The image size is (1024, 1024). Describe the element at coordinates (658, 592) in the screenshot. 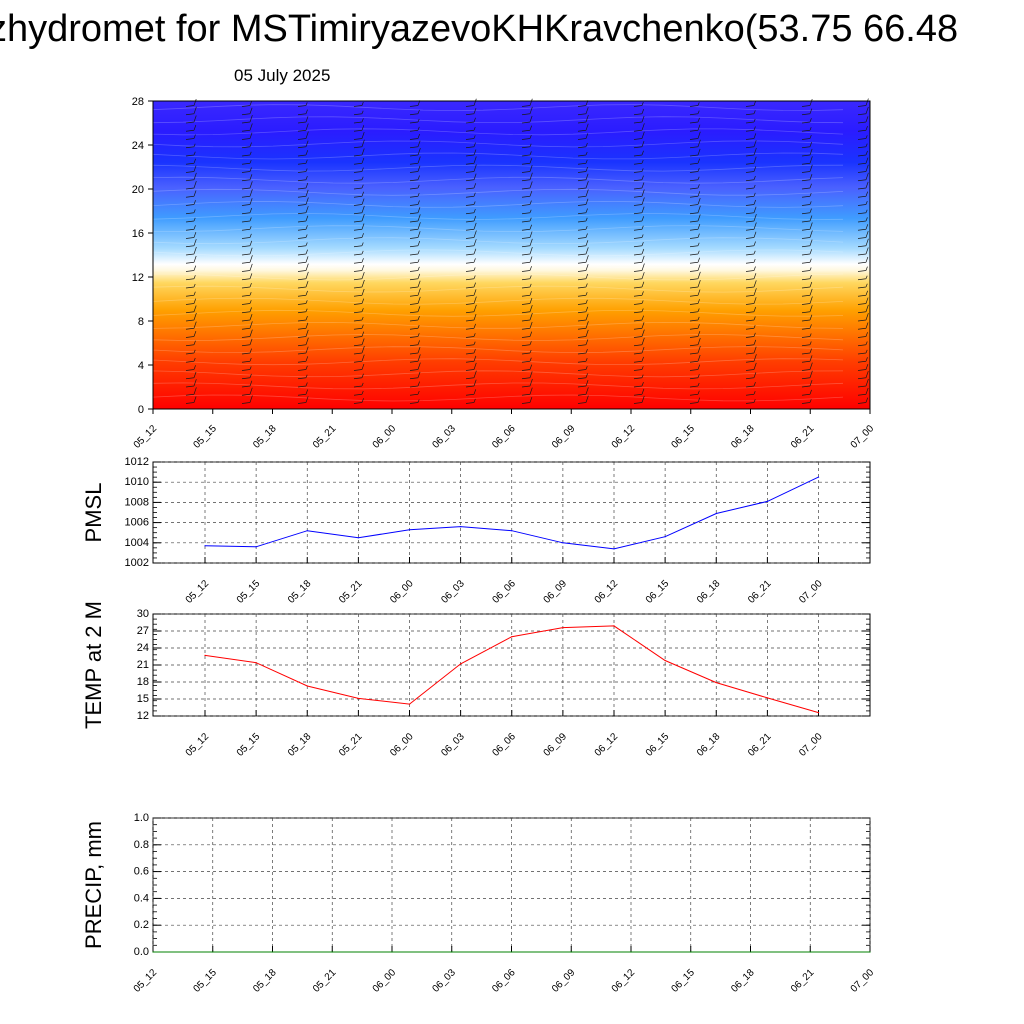

I see `x-tick-label: 06_15` at that location.